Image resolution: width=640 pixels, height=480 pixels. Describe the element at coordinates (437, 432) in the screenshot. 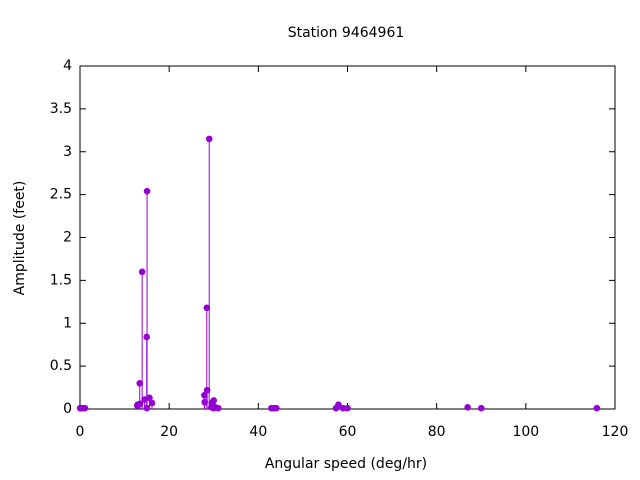

I see `x-tick-label: 80` at that location.